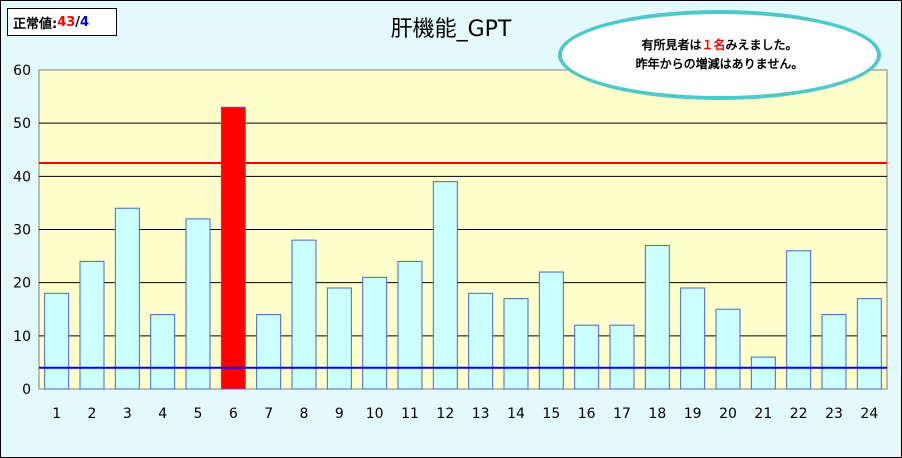 This screenshot has height=458, width=902. I want to click on x-tick-label: 1, so click(56, 414).